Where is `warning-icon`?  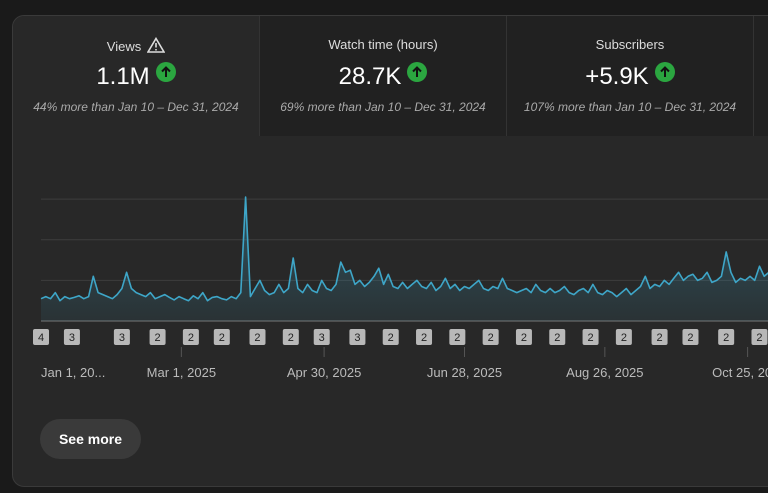 warning-icon is located at coordinates (156, 44).